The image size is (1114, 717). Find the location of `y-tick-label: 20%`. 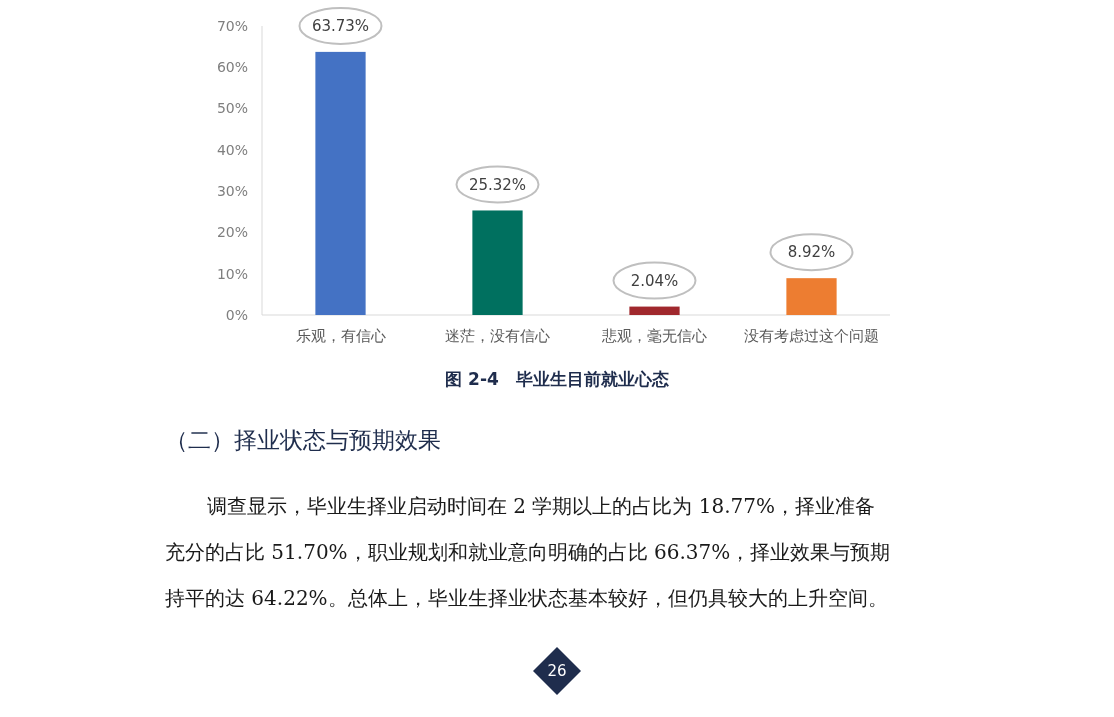

y-tick-label: 20% is located at coordinates (232, 232).